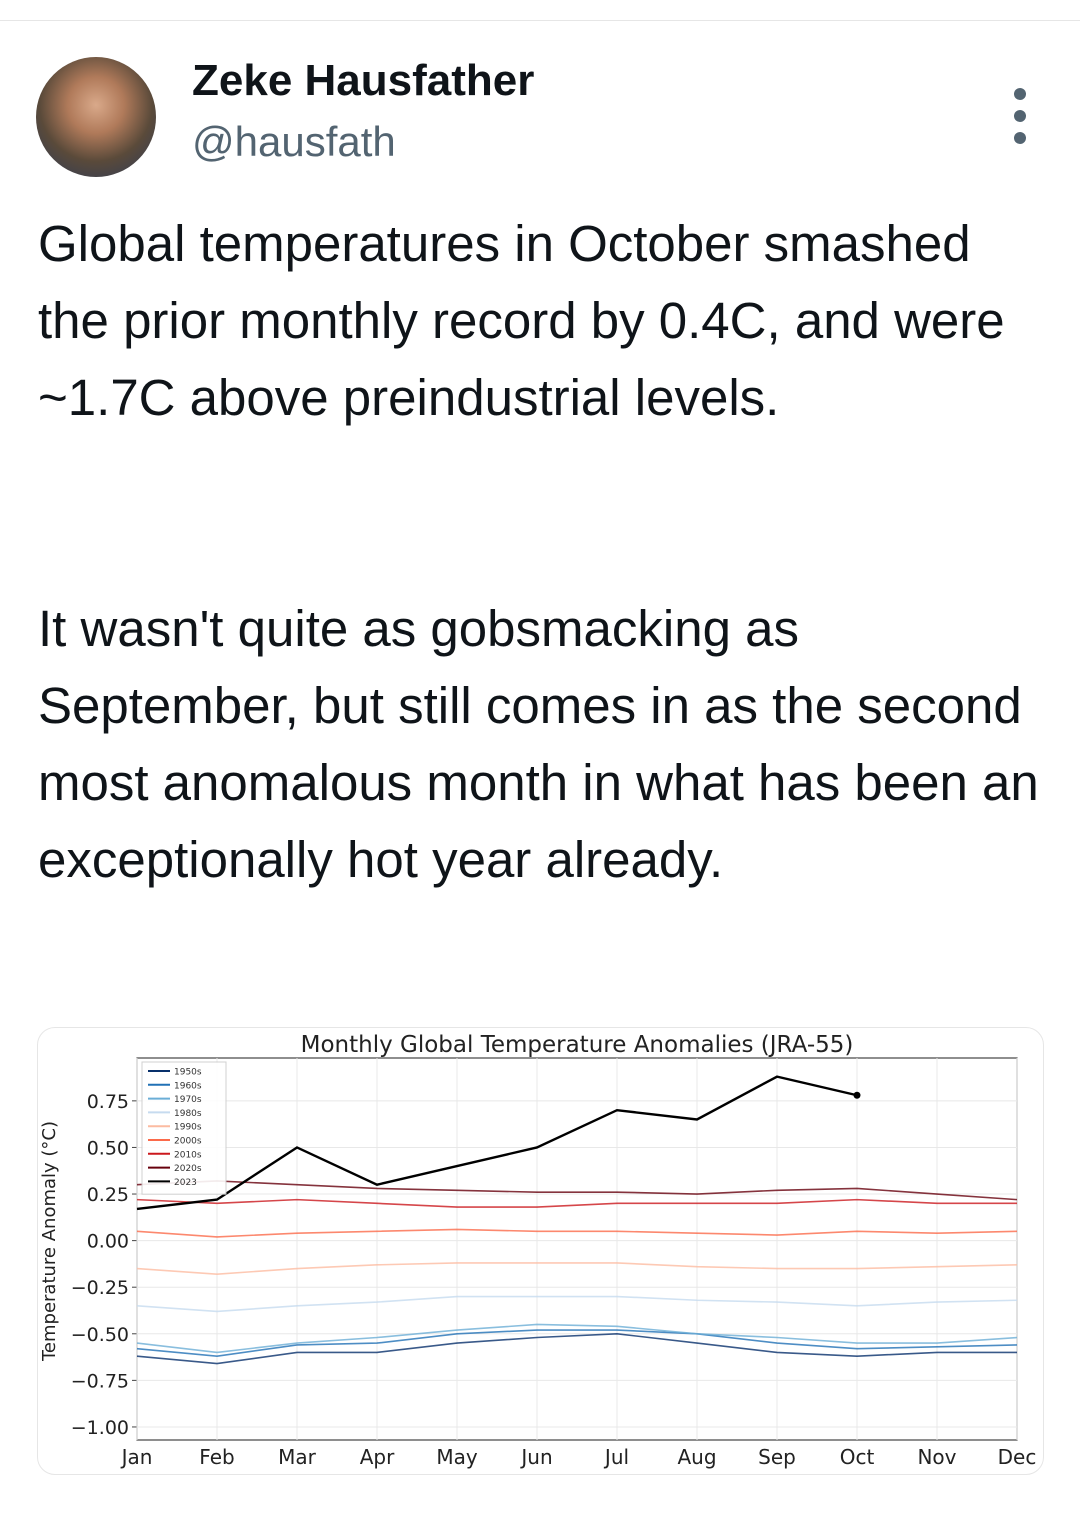  I want to click on y-tick-label: 0.00, so click(108, 1242).